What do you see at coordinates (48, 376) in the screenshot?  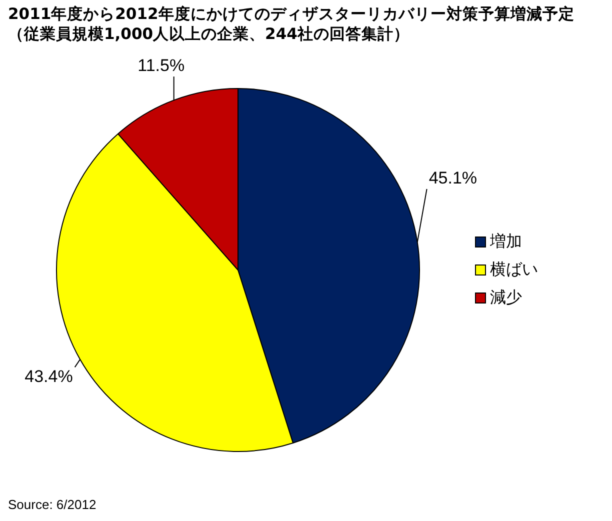 I see `data-label: 43.4%` at bounding box center [48, 376].